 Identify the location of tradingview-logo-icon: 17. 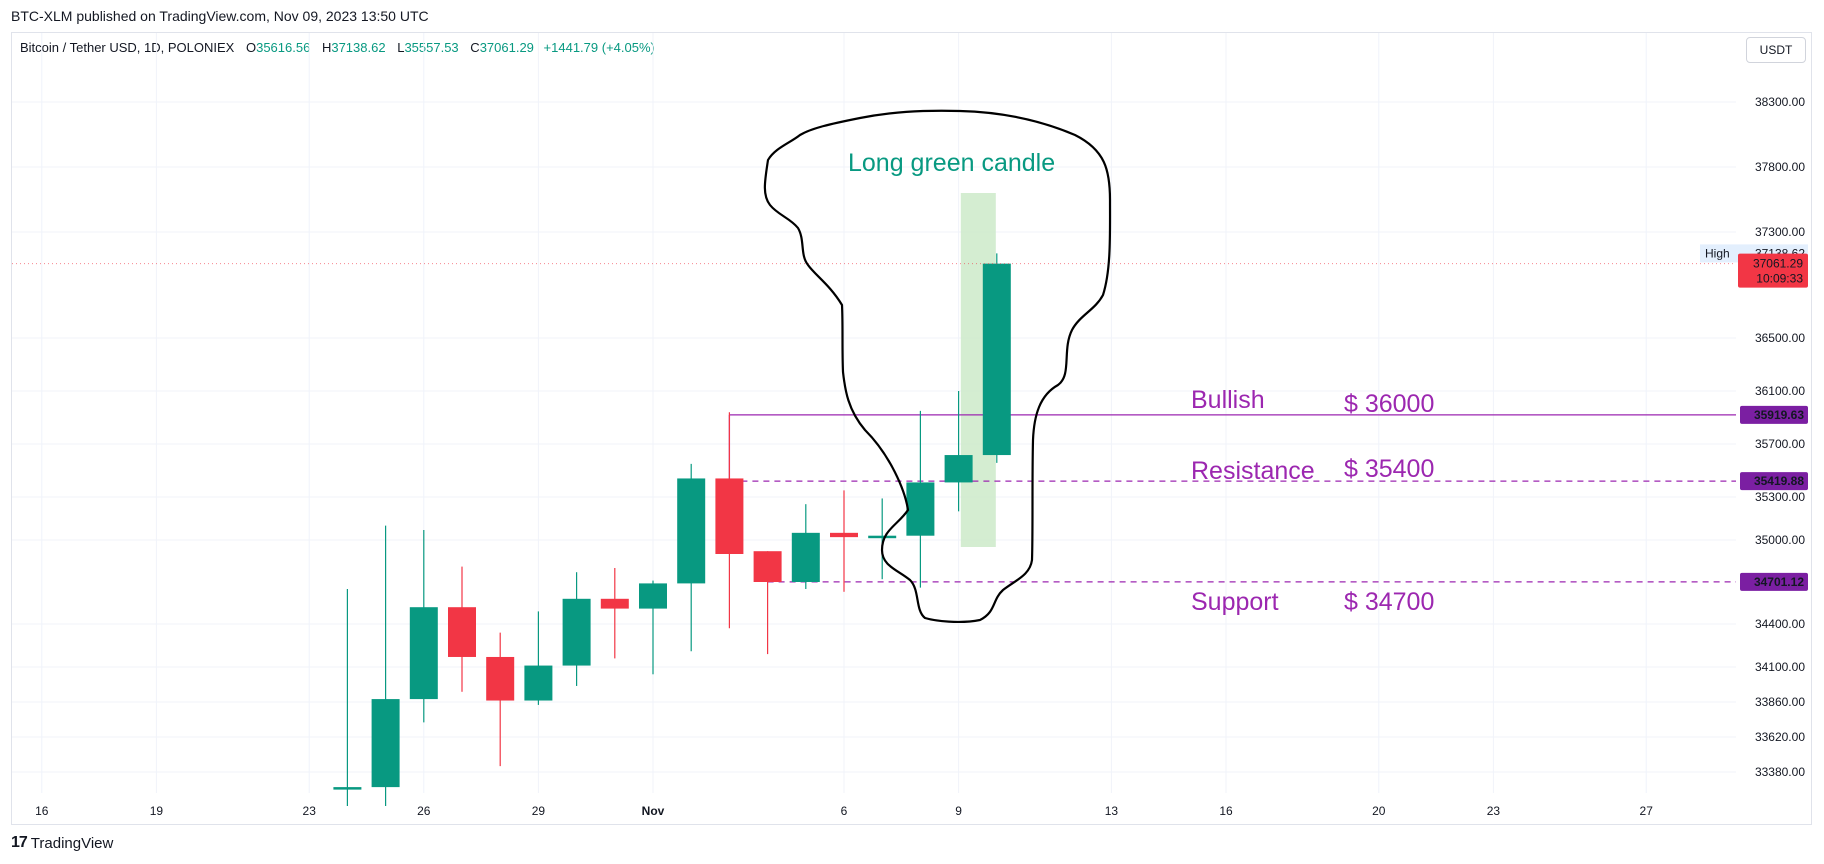
(19, 842).